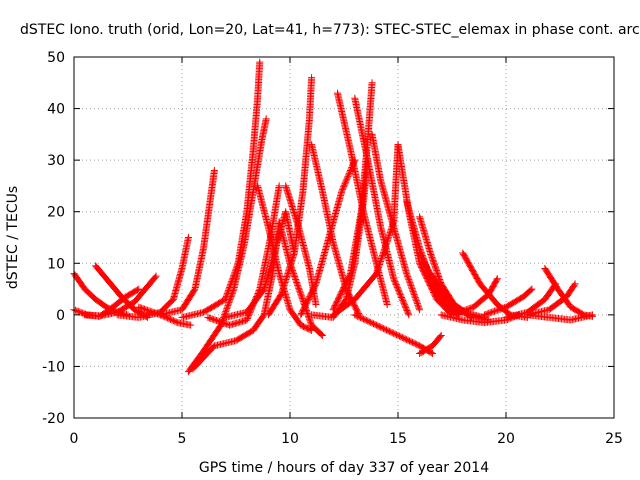 The image size is (640, 480). I want to click on y-tick-label: 10, so click(56, 264).